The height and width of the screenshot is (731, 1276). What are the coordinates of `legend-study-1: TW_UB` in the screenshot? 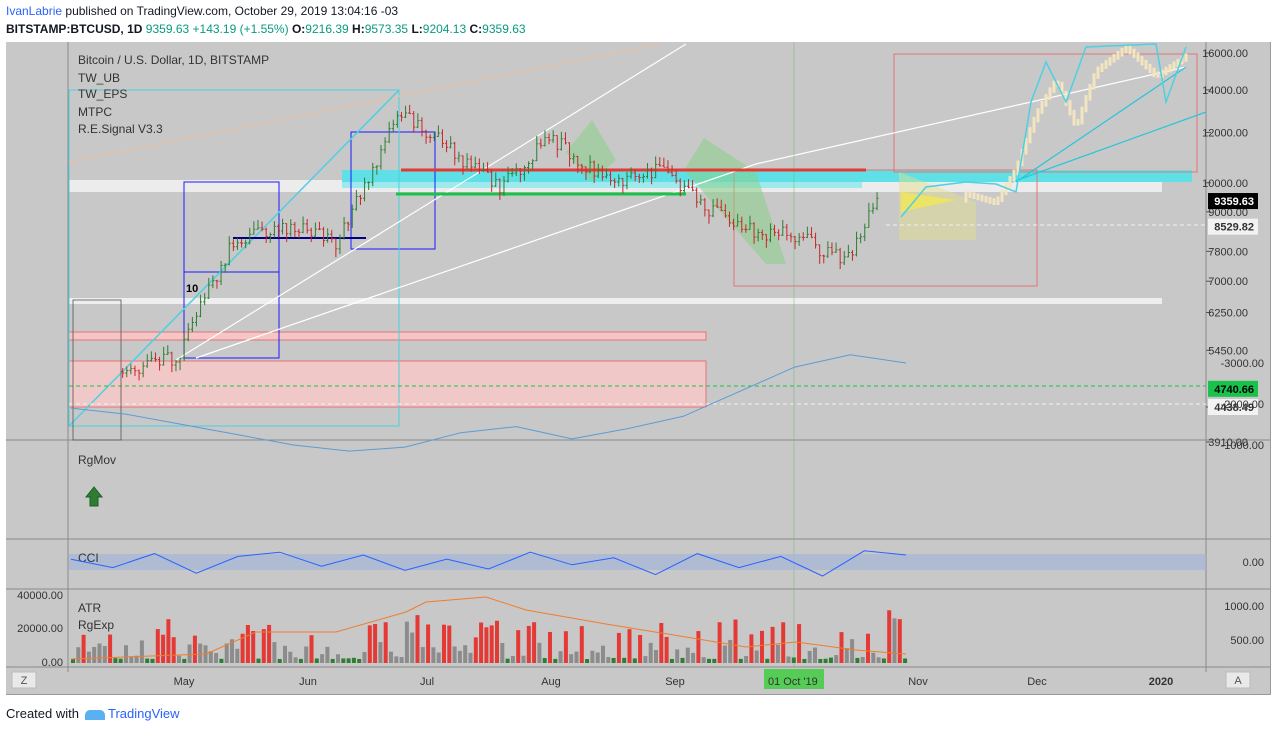 It's located at (99, 78).